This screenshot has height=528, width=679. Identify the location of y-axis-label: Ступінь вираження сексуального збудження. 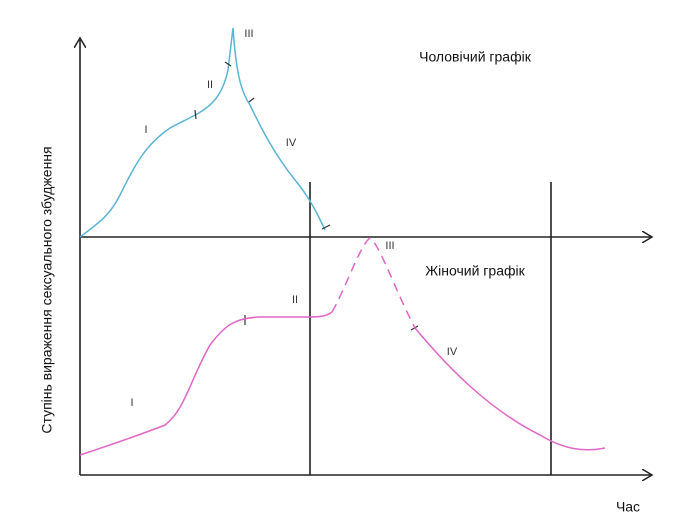
(47, 289).